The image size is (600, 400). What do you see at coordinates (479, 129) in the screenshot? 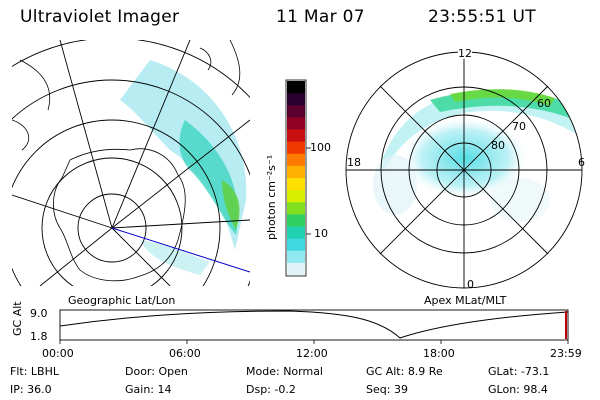
I see `aurora-oval-outer` at bounding box center [479, 129].